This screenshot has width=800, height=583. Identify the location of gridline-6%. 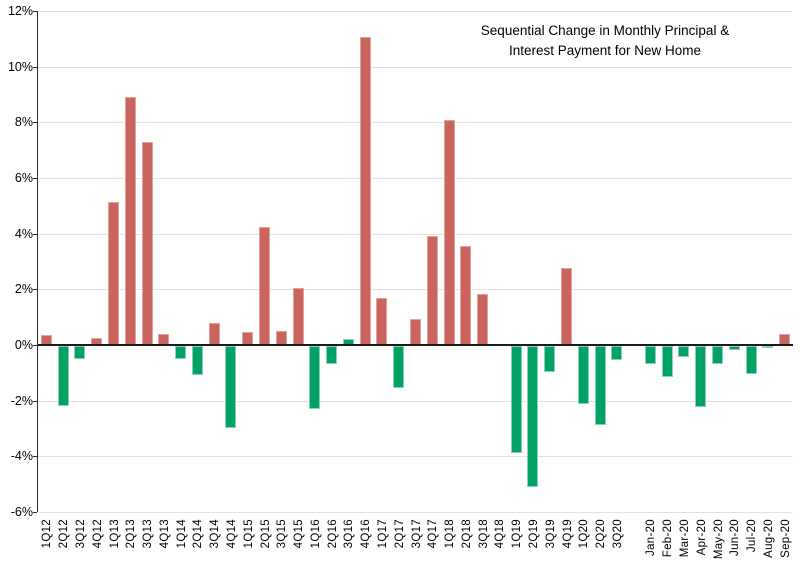
(415, 178).